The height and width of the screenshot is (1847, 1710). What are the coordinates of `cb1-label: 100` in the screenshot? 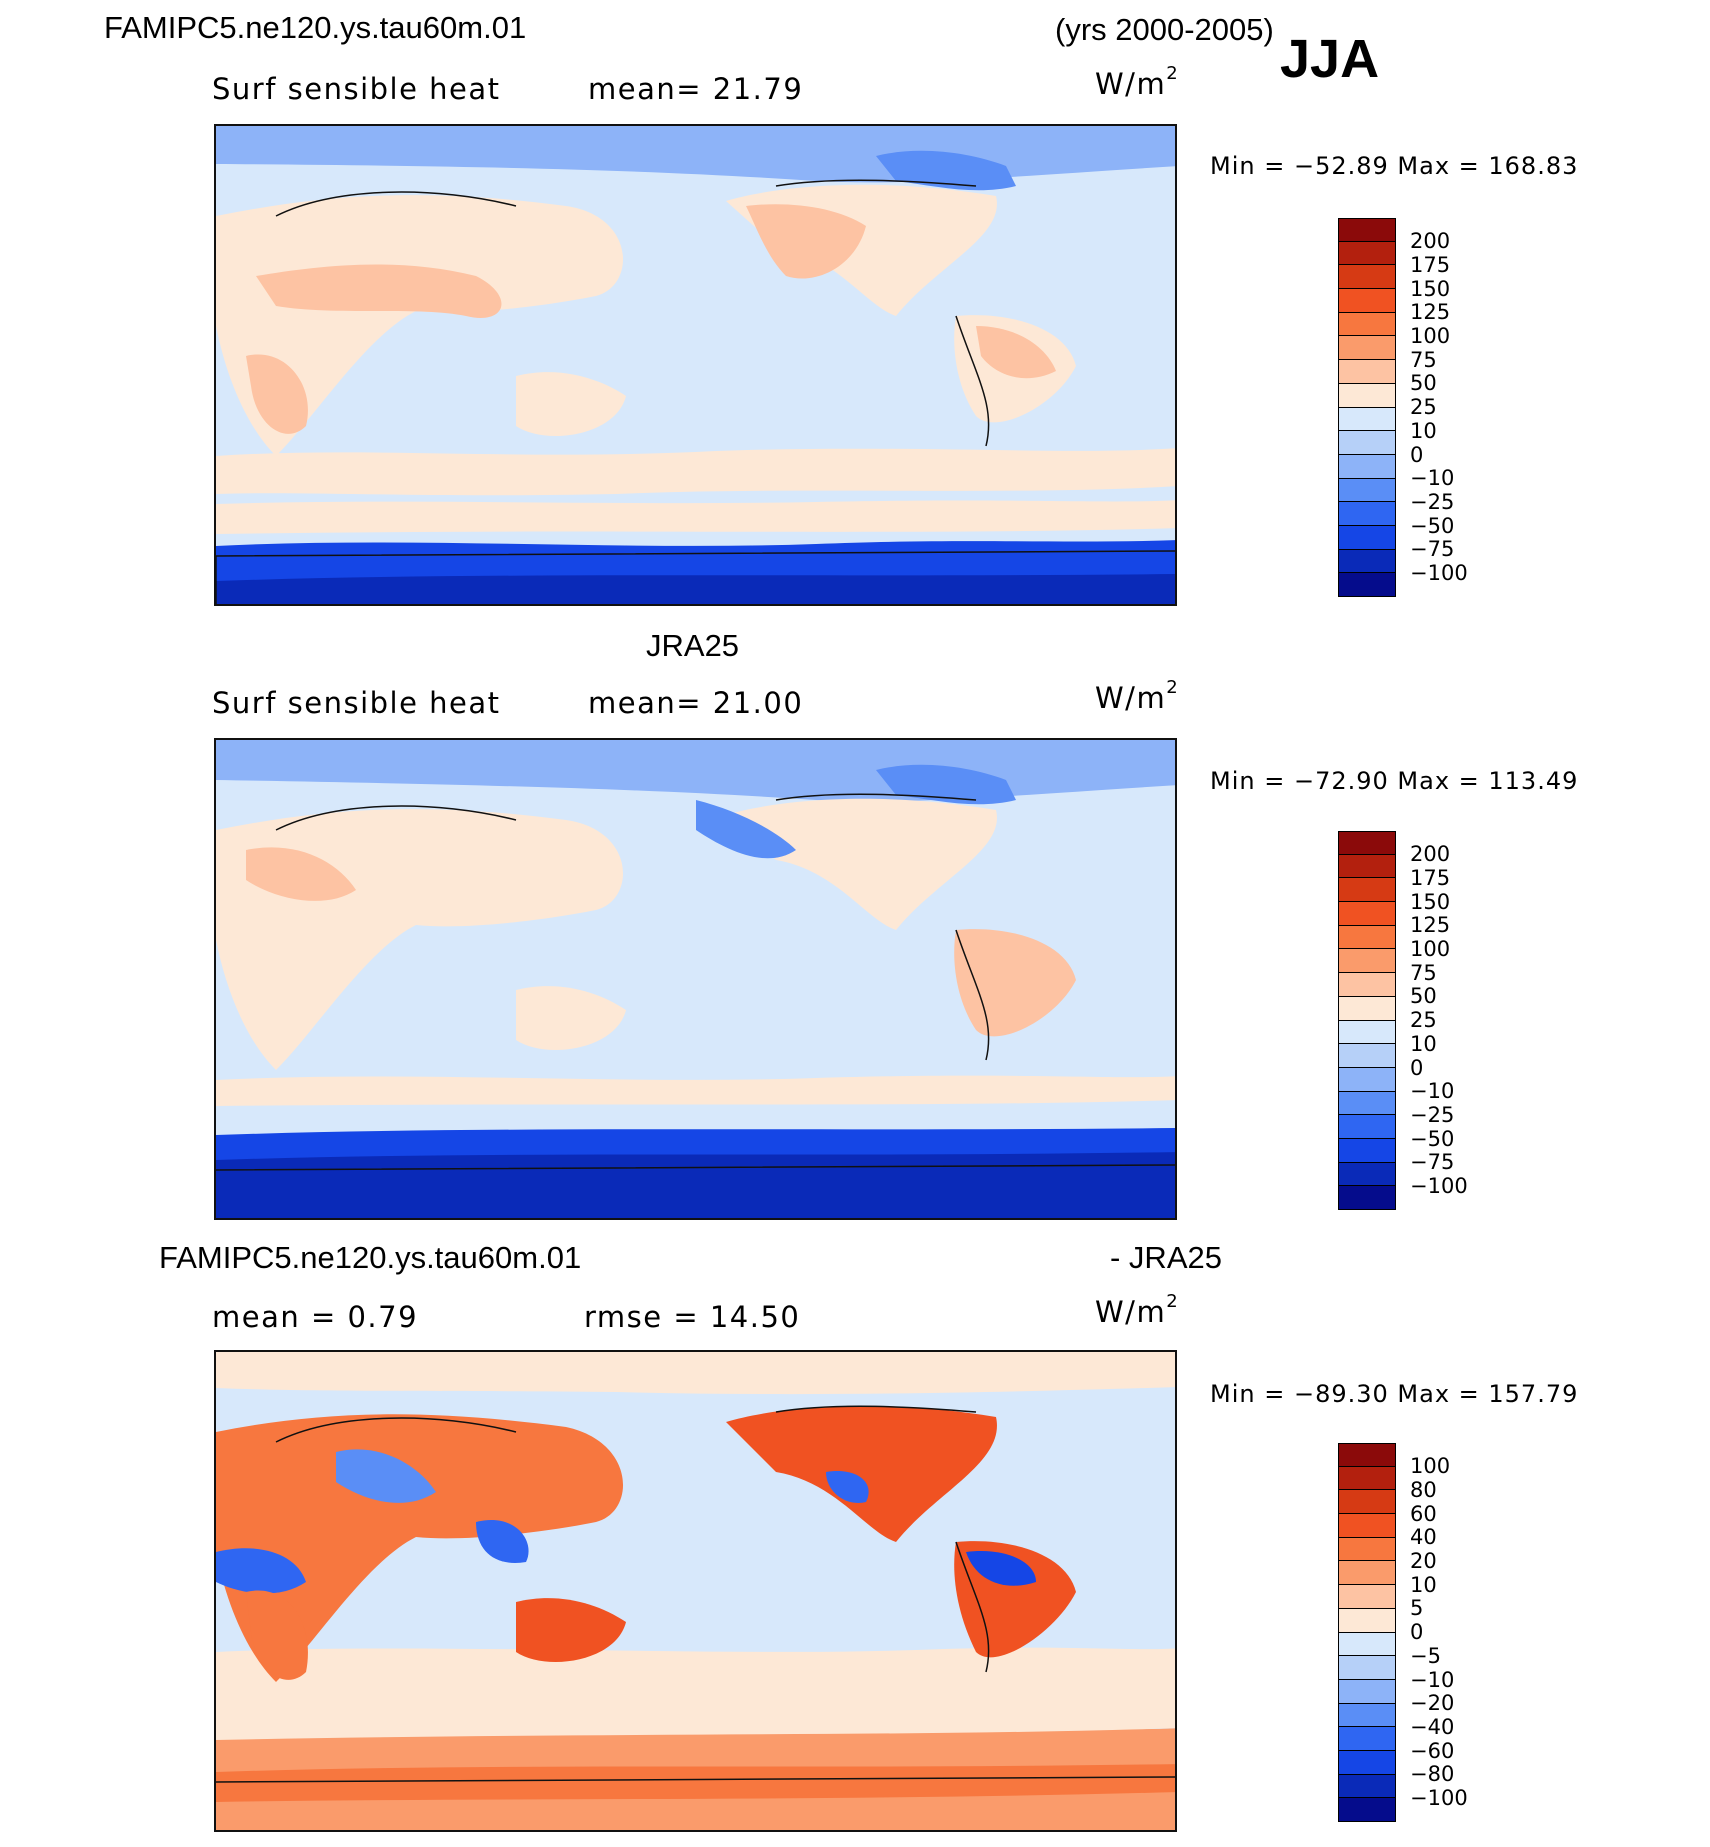 It's located at (1430, 336).